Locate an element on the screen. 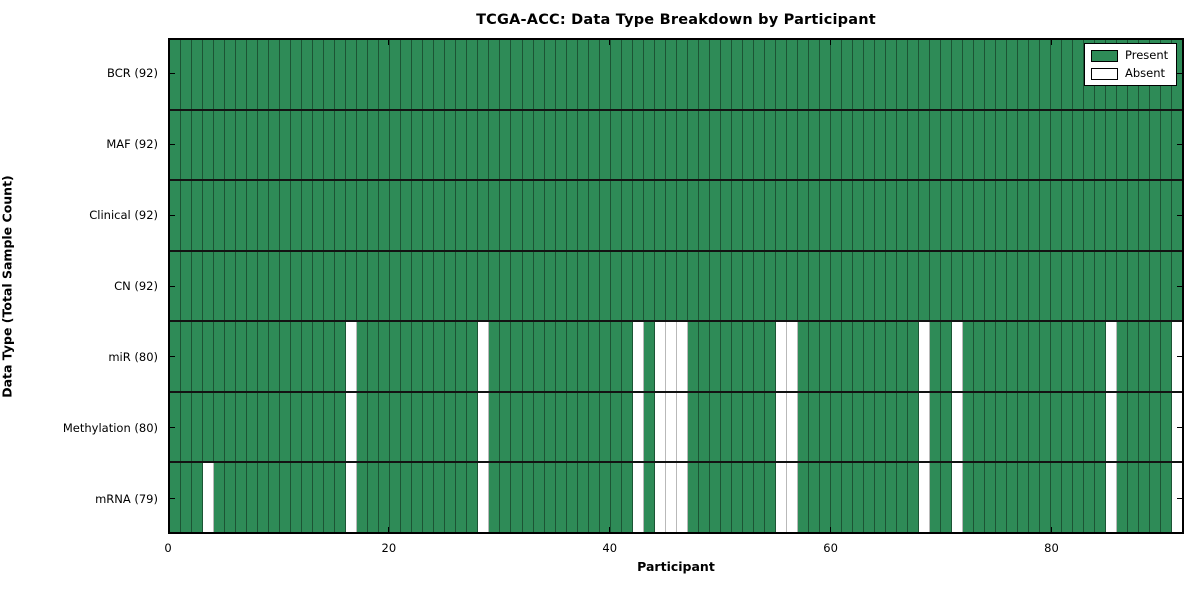  legend-label: Absent is located at coordinates (1145, 73).